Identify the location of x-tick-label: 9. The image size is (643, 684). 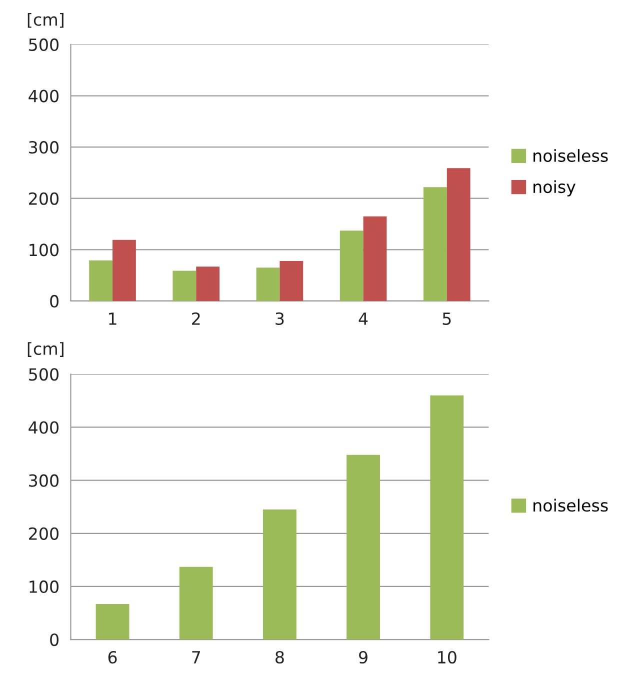
(363, 657).